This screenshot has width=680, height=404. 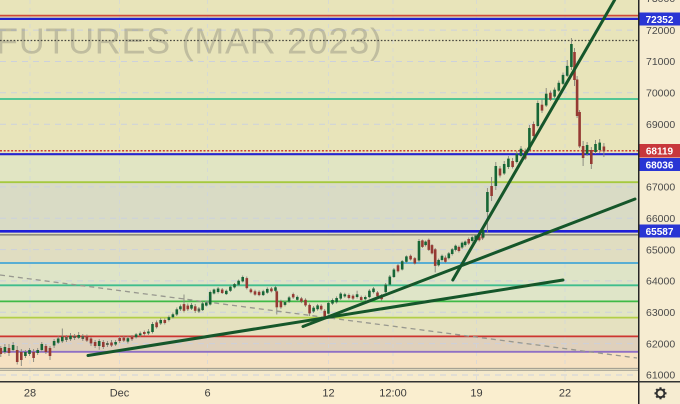 I want to click on svg-text: 66000, so click(x=660, y=219).